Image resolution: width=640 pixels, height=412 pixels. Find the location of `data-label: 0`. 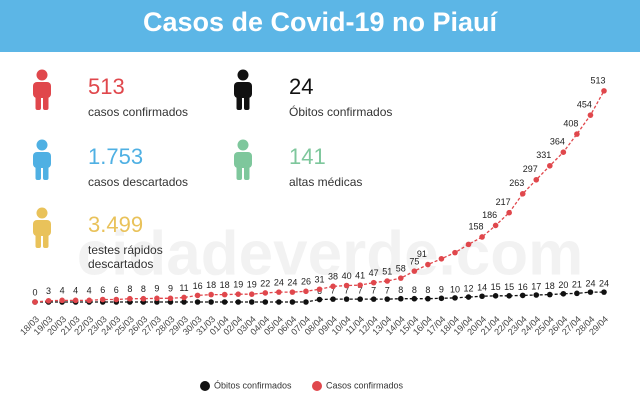

data-label: 0 is located at coordinates (34, 292).